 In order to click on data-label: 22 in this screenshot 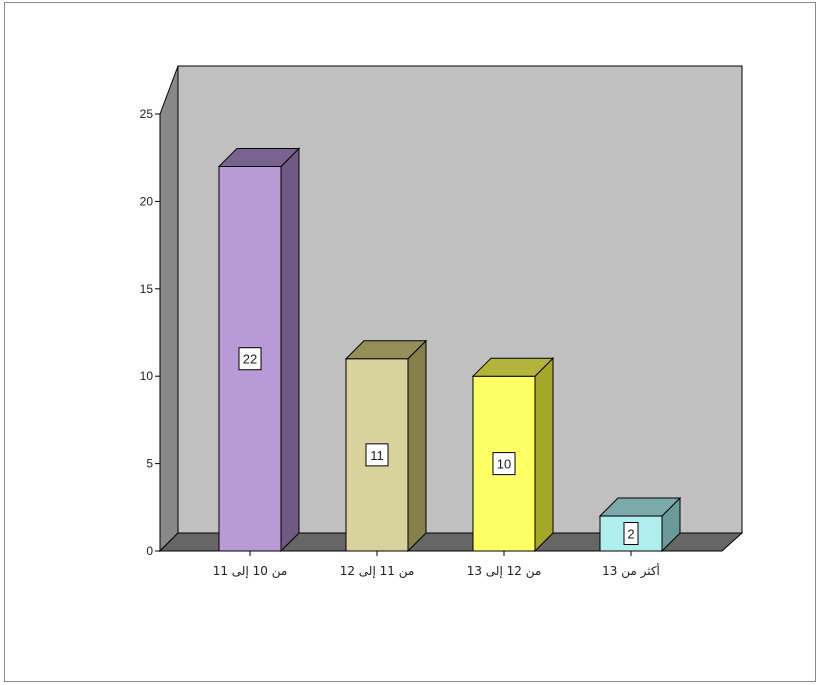, I will do `click(250, 359)`.